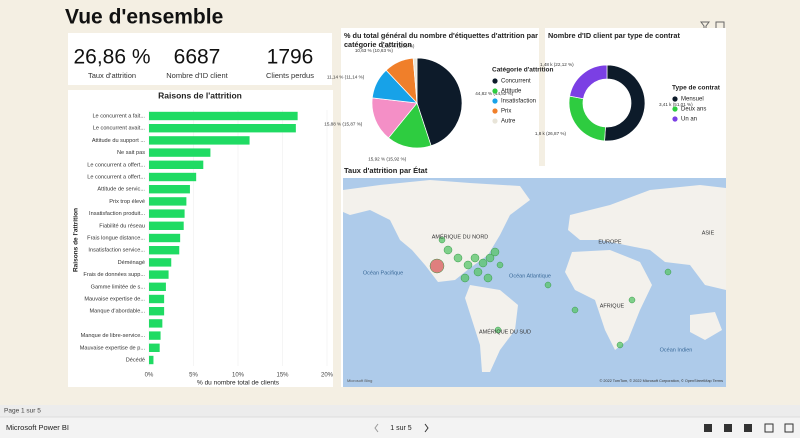  Describe the element at coordinates (518, 102) in the screenshot. I see `legend-label: Insatisfaction` at that location.